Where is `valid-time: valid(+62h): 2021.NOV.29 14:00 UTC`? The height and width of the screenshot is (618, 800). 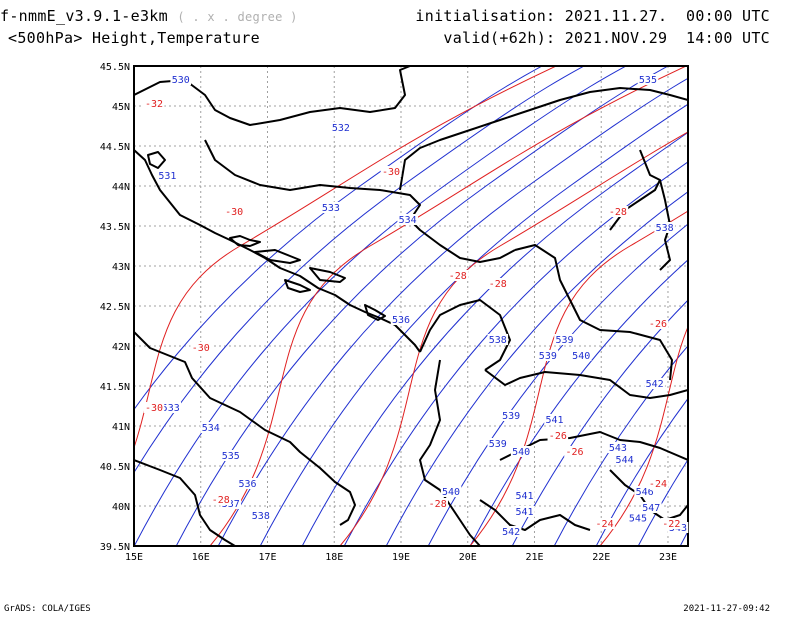
valid-time: valid(+62h): 2021.NOV.29 14:00 UTC is located at coordinates (606, 38).